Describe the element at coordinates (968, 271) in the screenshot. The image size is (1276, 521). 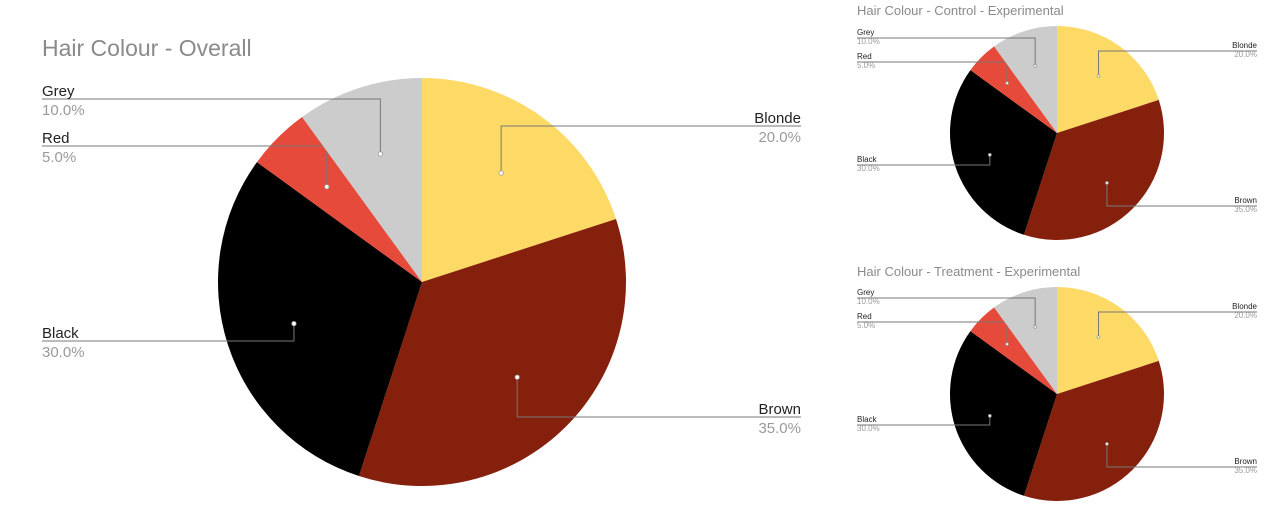
I see `chart-title: Hair Colour - Treatment - Experimental` at that location.